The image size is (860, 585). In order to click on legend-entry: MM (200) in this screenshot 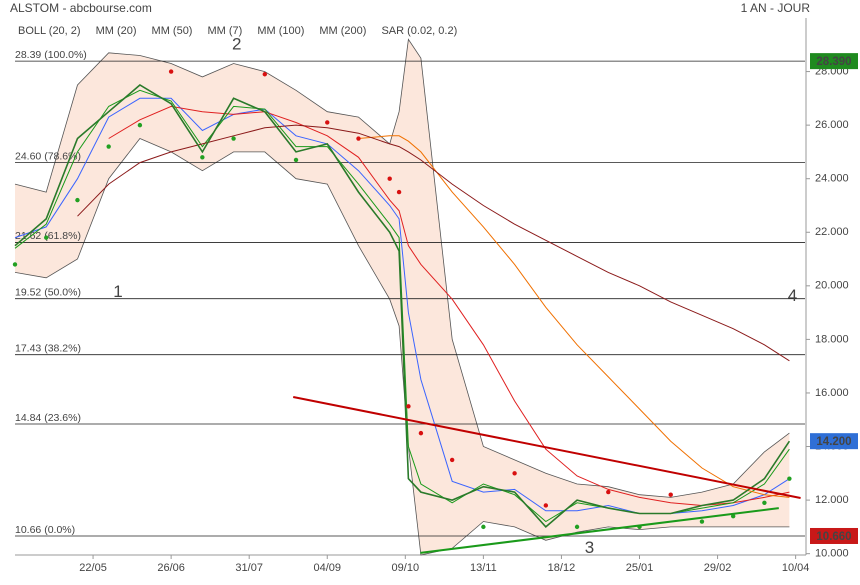, I will do `click(342, 31)`.